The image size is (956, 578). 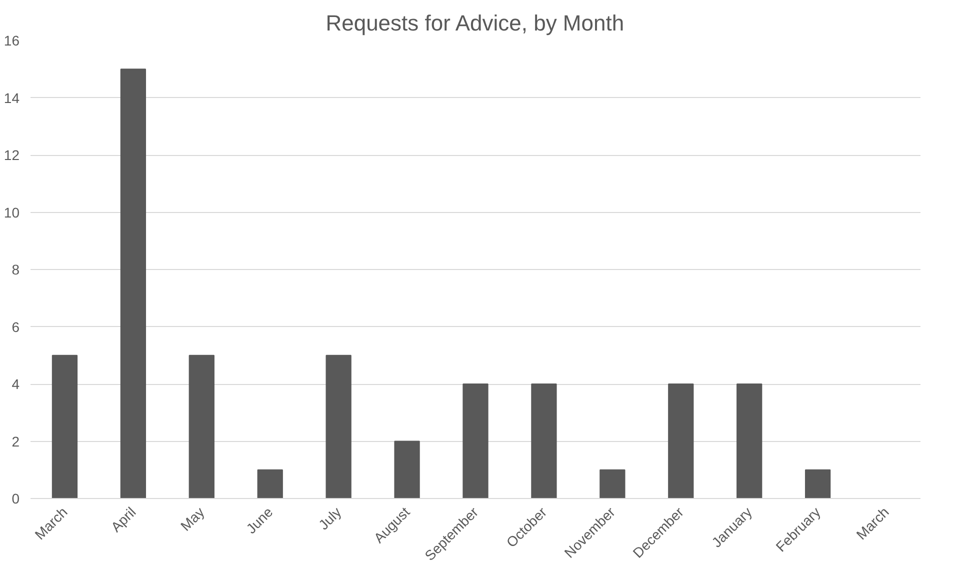 I want to click on y-tick-label: 4, so click(x=16, y=384).